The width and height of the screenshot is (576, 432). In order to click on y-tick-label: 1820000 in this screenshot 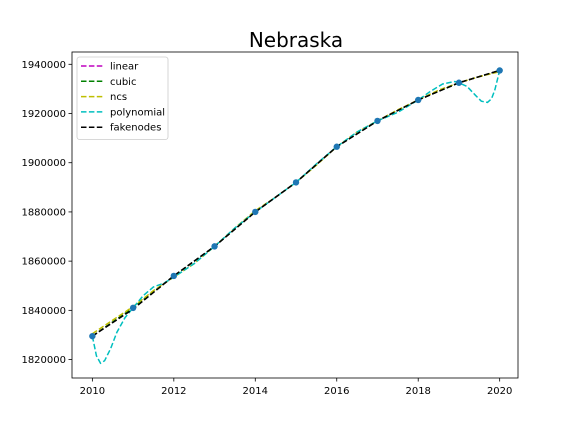, I will do `click(43, 360)`.